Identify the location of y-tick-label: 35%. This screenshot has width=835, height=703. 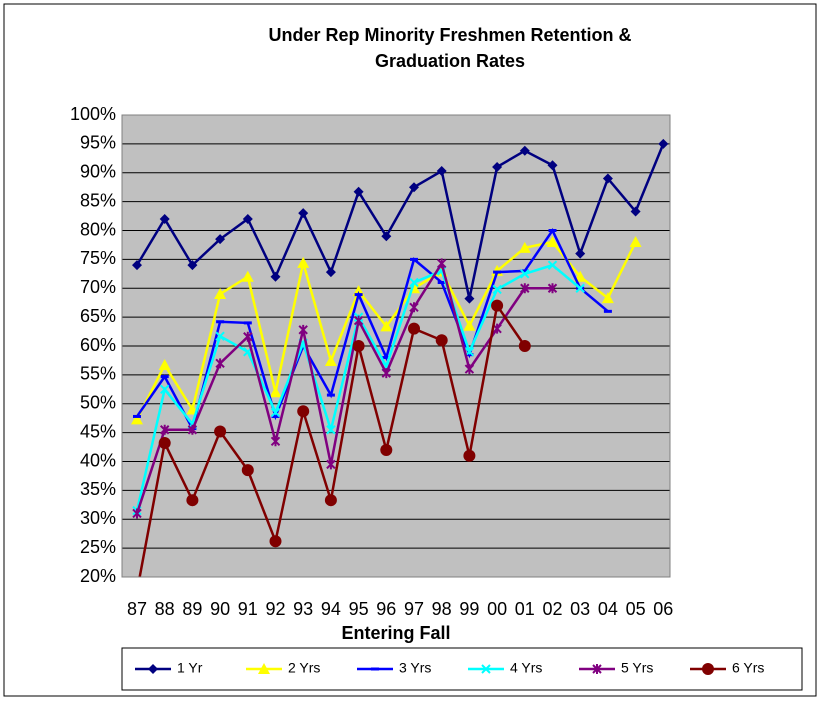
(98, 489).